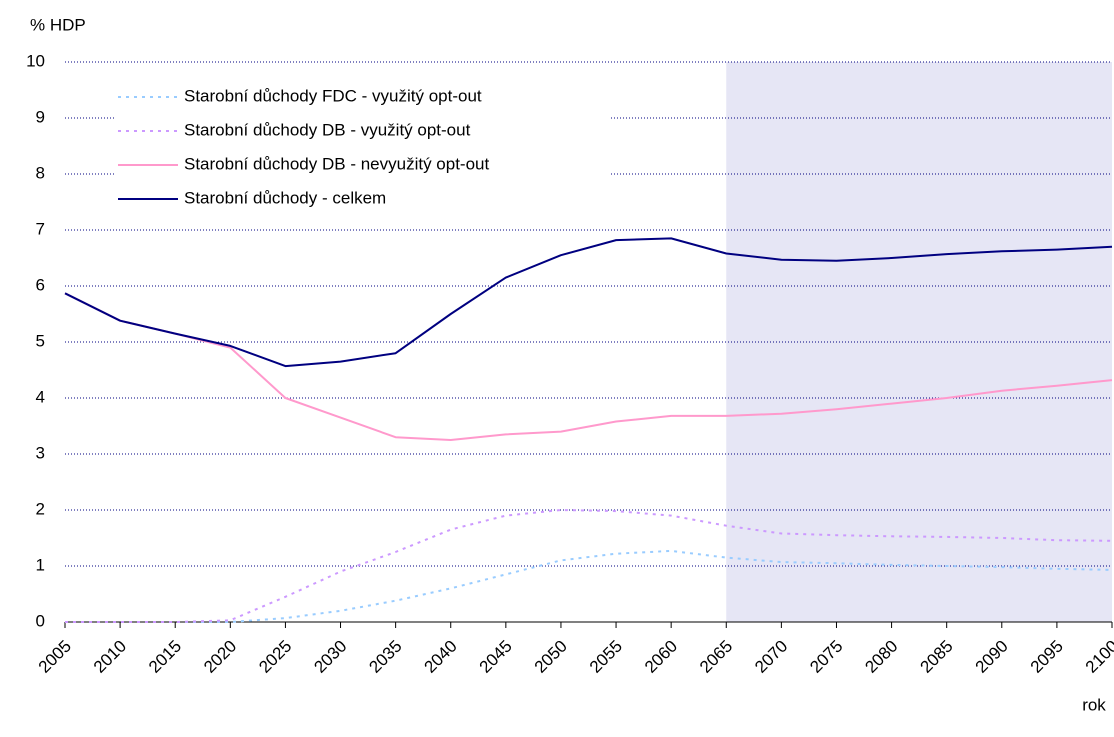 Image resolution: width=1114 pixels, height=737 pixels. Describe the element at coordinates (40, 620) in the screenshot. I see `y-tick-label: 0` at that location.